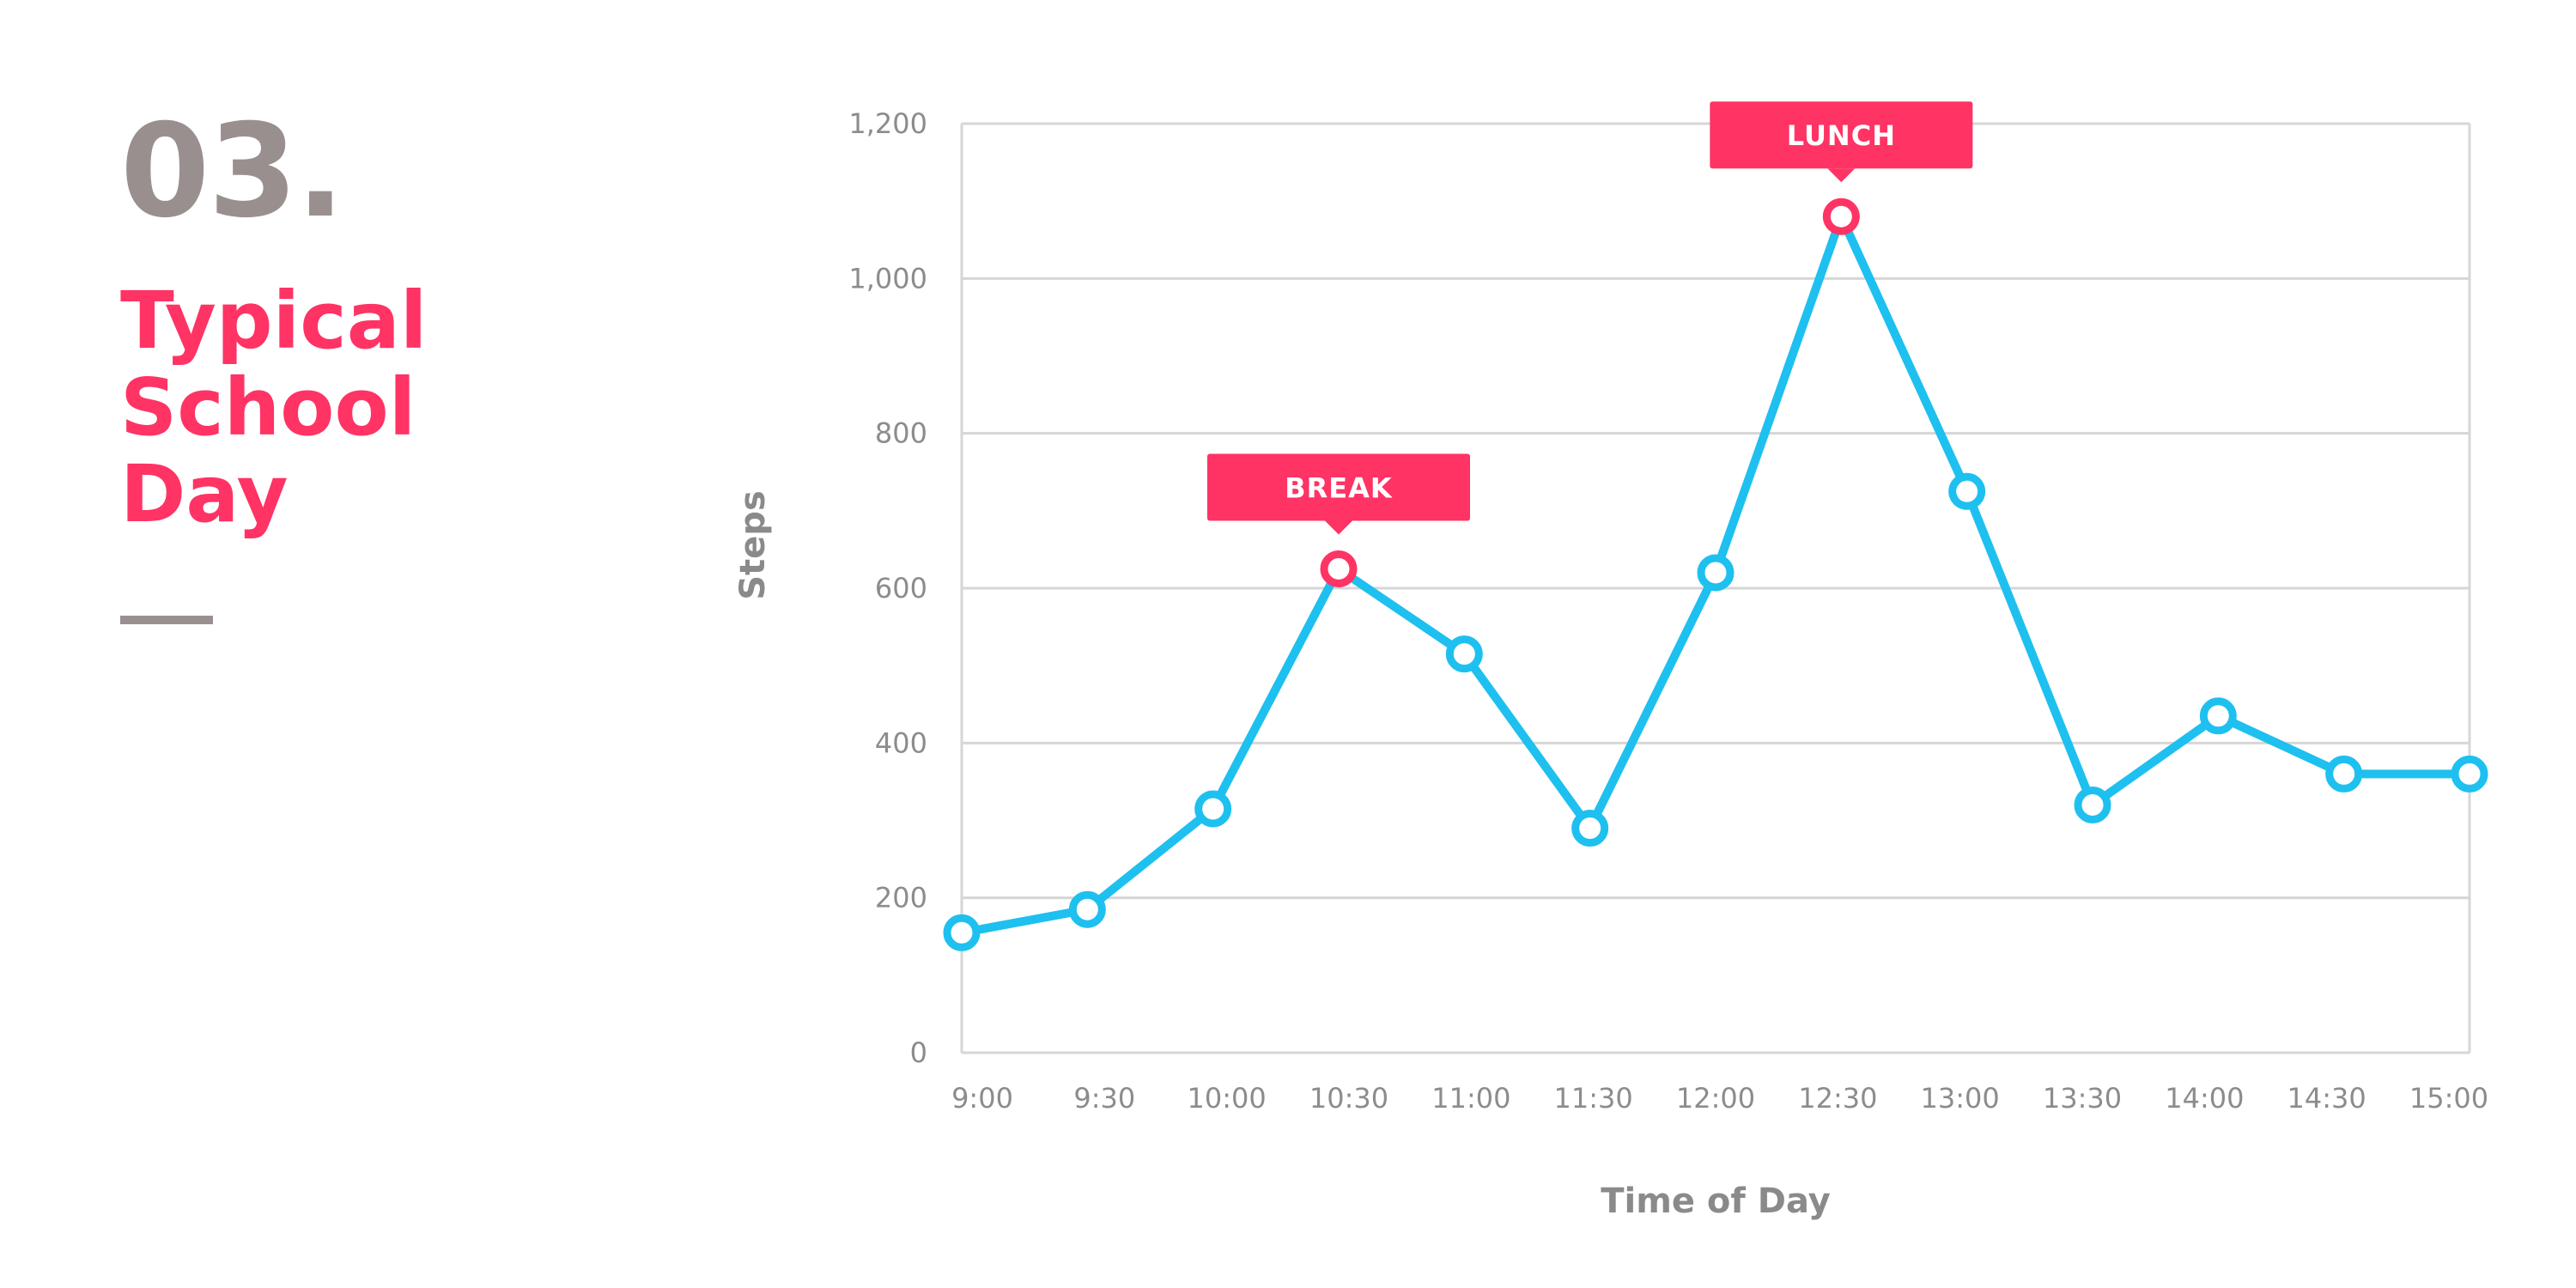 The image size is (2576, 1288). What do you see at coordinates (888, 279) in the screenshot?
I see `y-tick-label: 1,000` at bounding box center [888, 279].